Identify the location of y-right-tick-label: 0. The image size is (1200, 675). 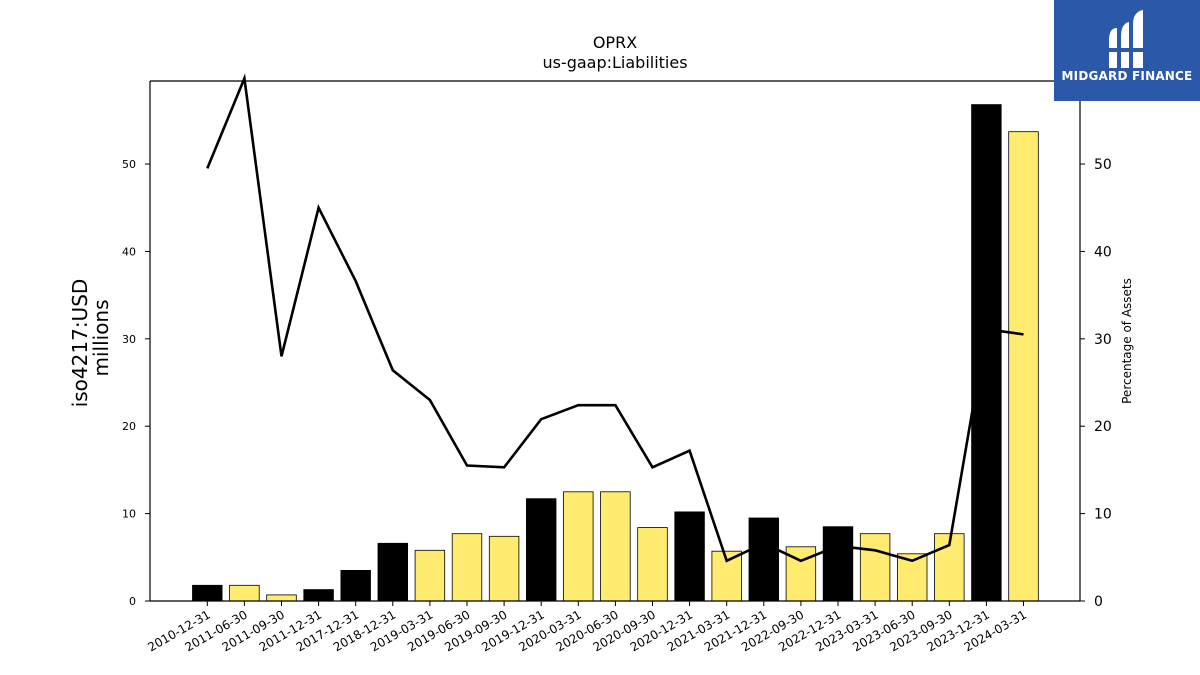
(1098, 602).